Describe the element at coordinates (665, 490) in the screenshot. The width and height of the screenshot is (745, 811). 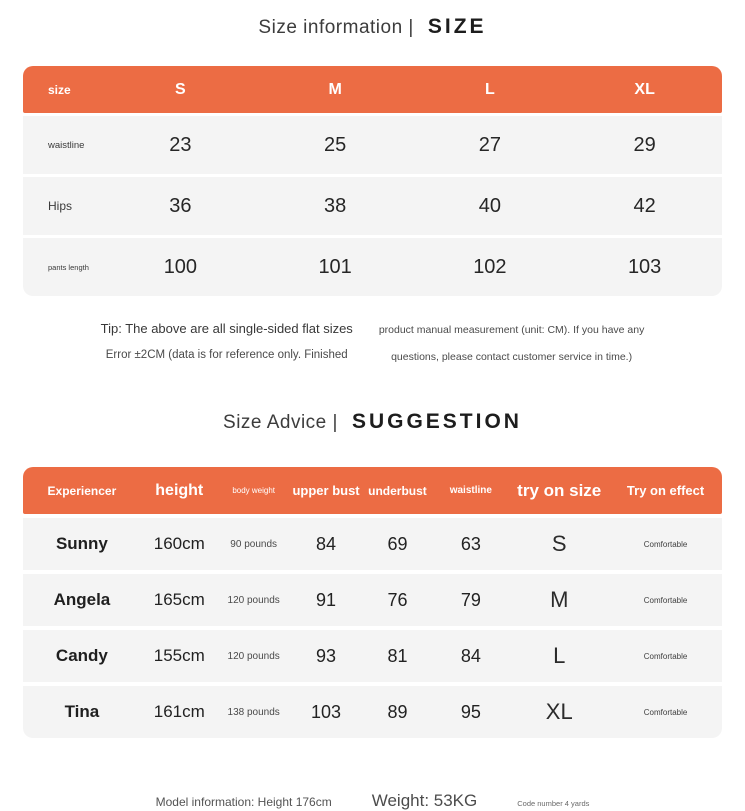
I see `advice-col-try-on-effect: Try on effect` at that location.